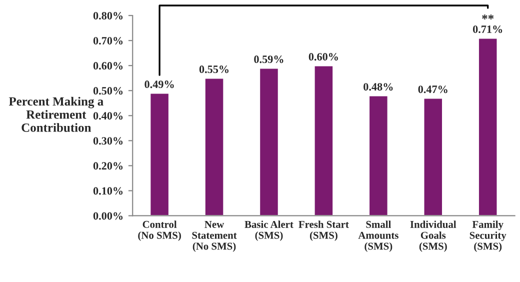  I want to click on x-tick-label: Family Security (SMS), so click(488, 236).